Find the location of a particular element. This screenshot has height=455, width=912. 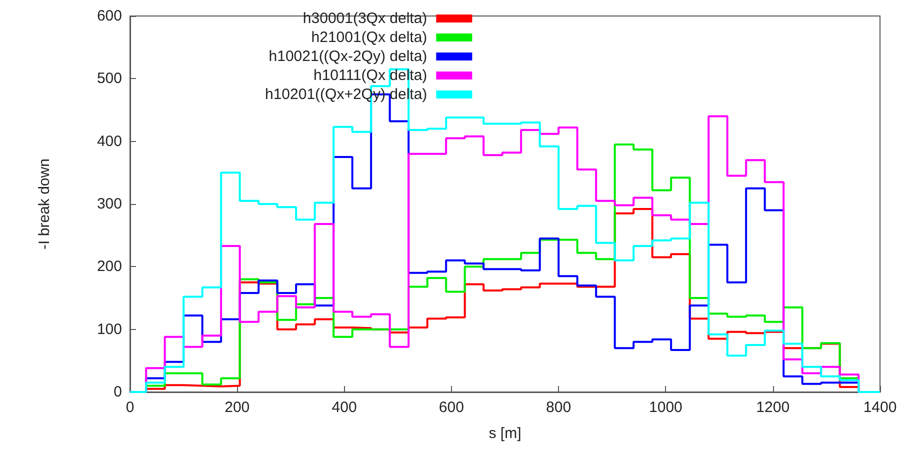

x-tick-label: 0 is located at coordinates (130, 407).